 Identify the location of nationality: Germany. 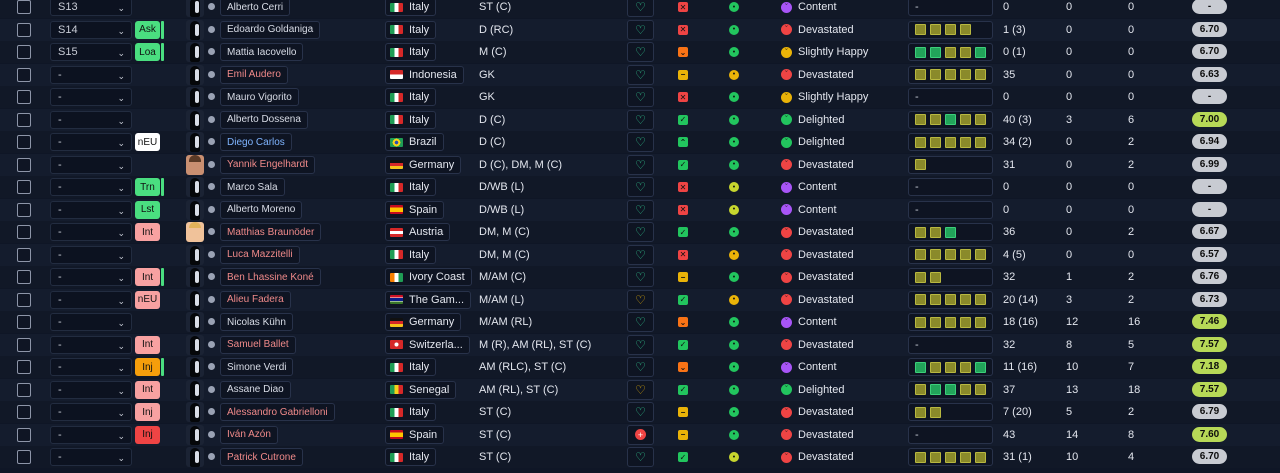
(423, 322).